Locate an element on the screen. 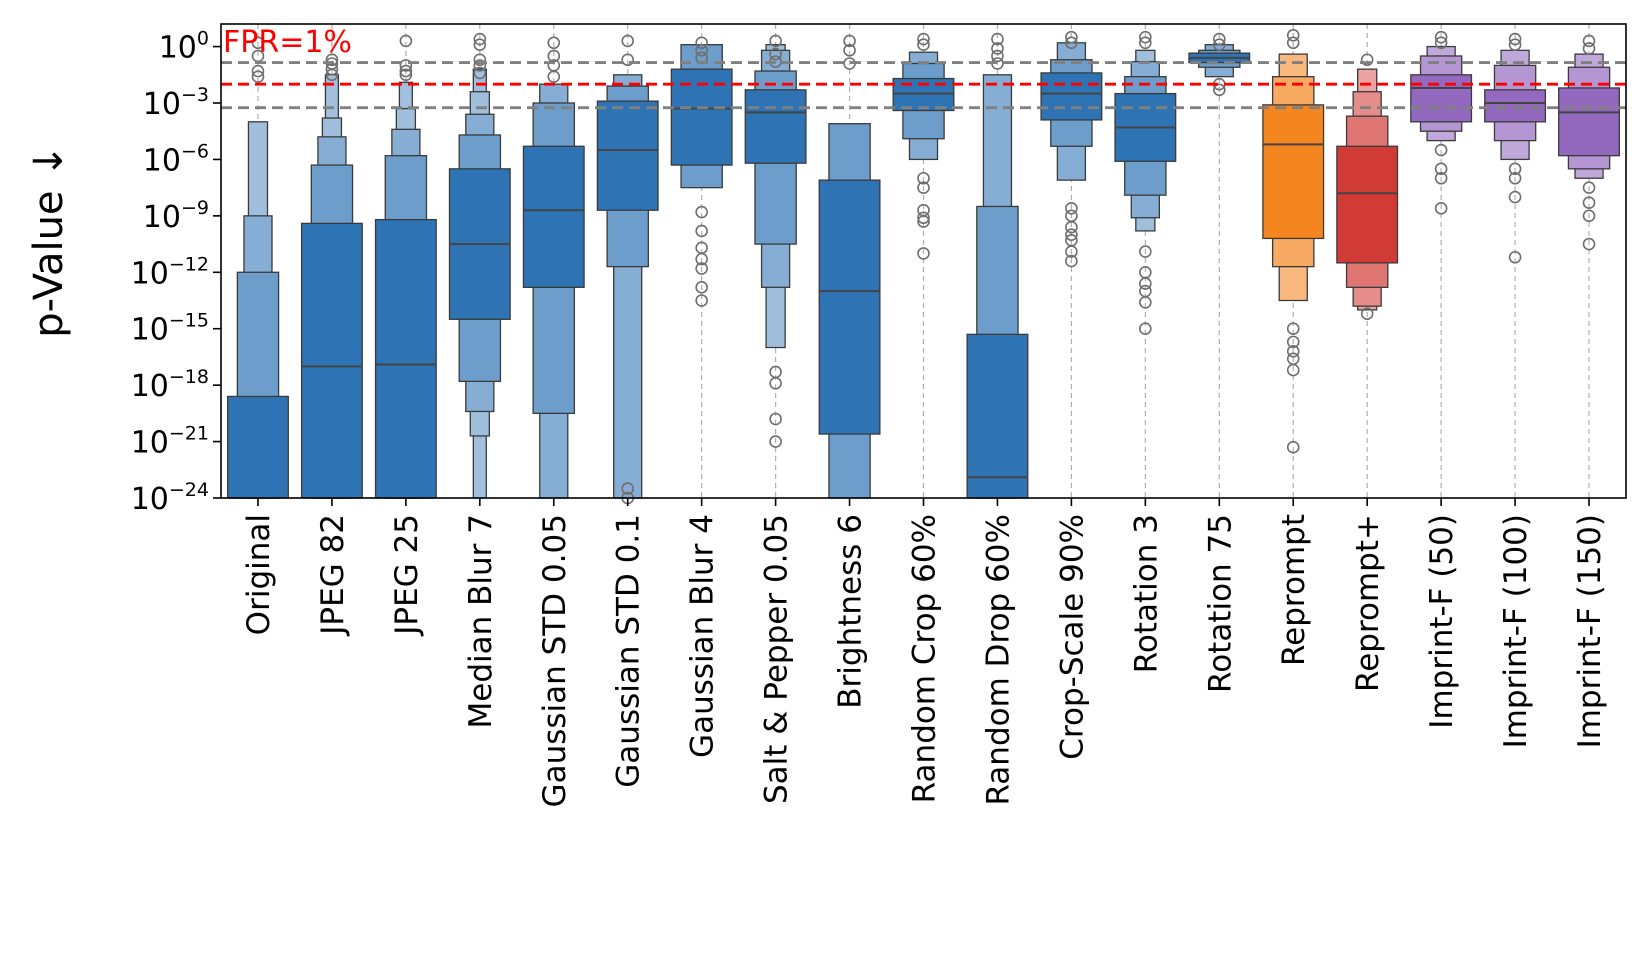 This screenshot has width=1644, height=970. x-tick-label: Rotation 75 is located at coordinates (1220, 603).